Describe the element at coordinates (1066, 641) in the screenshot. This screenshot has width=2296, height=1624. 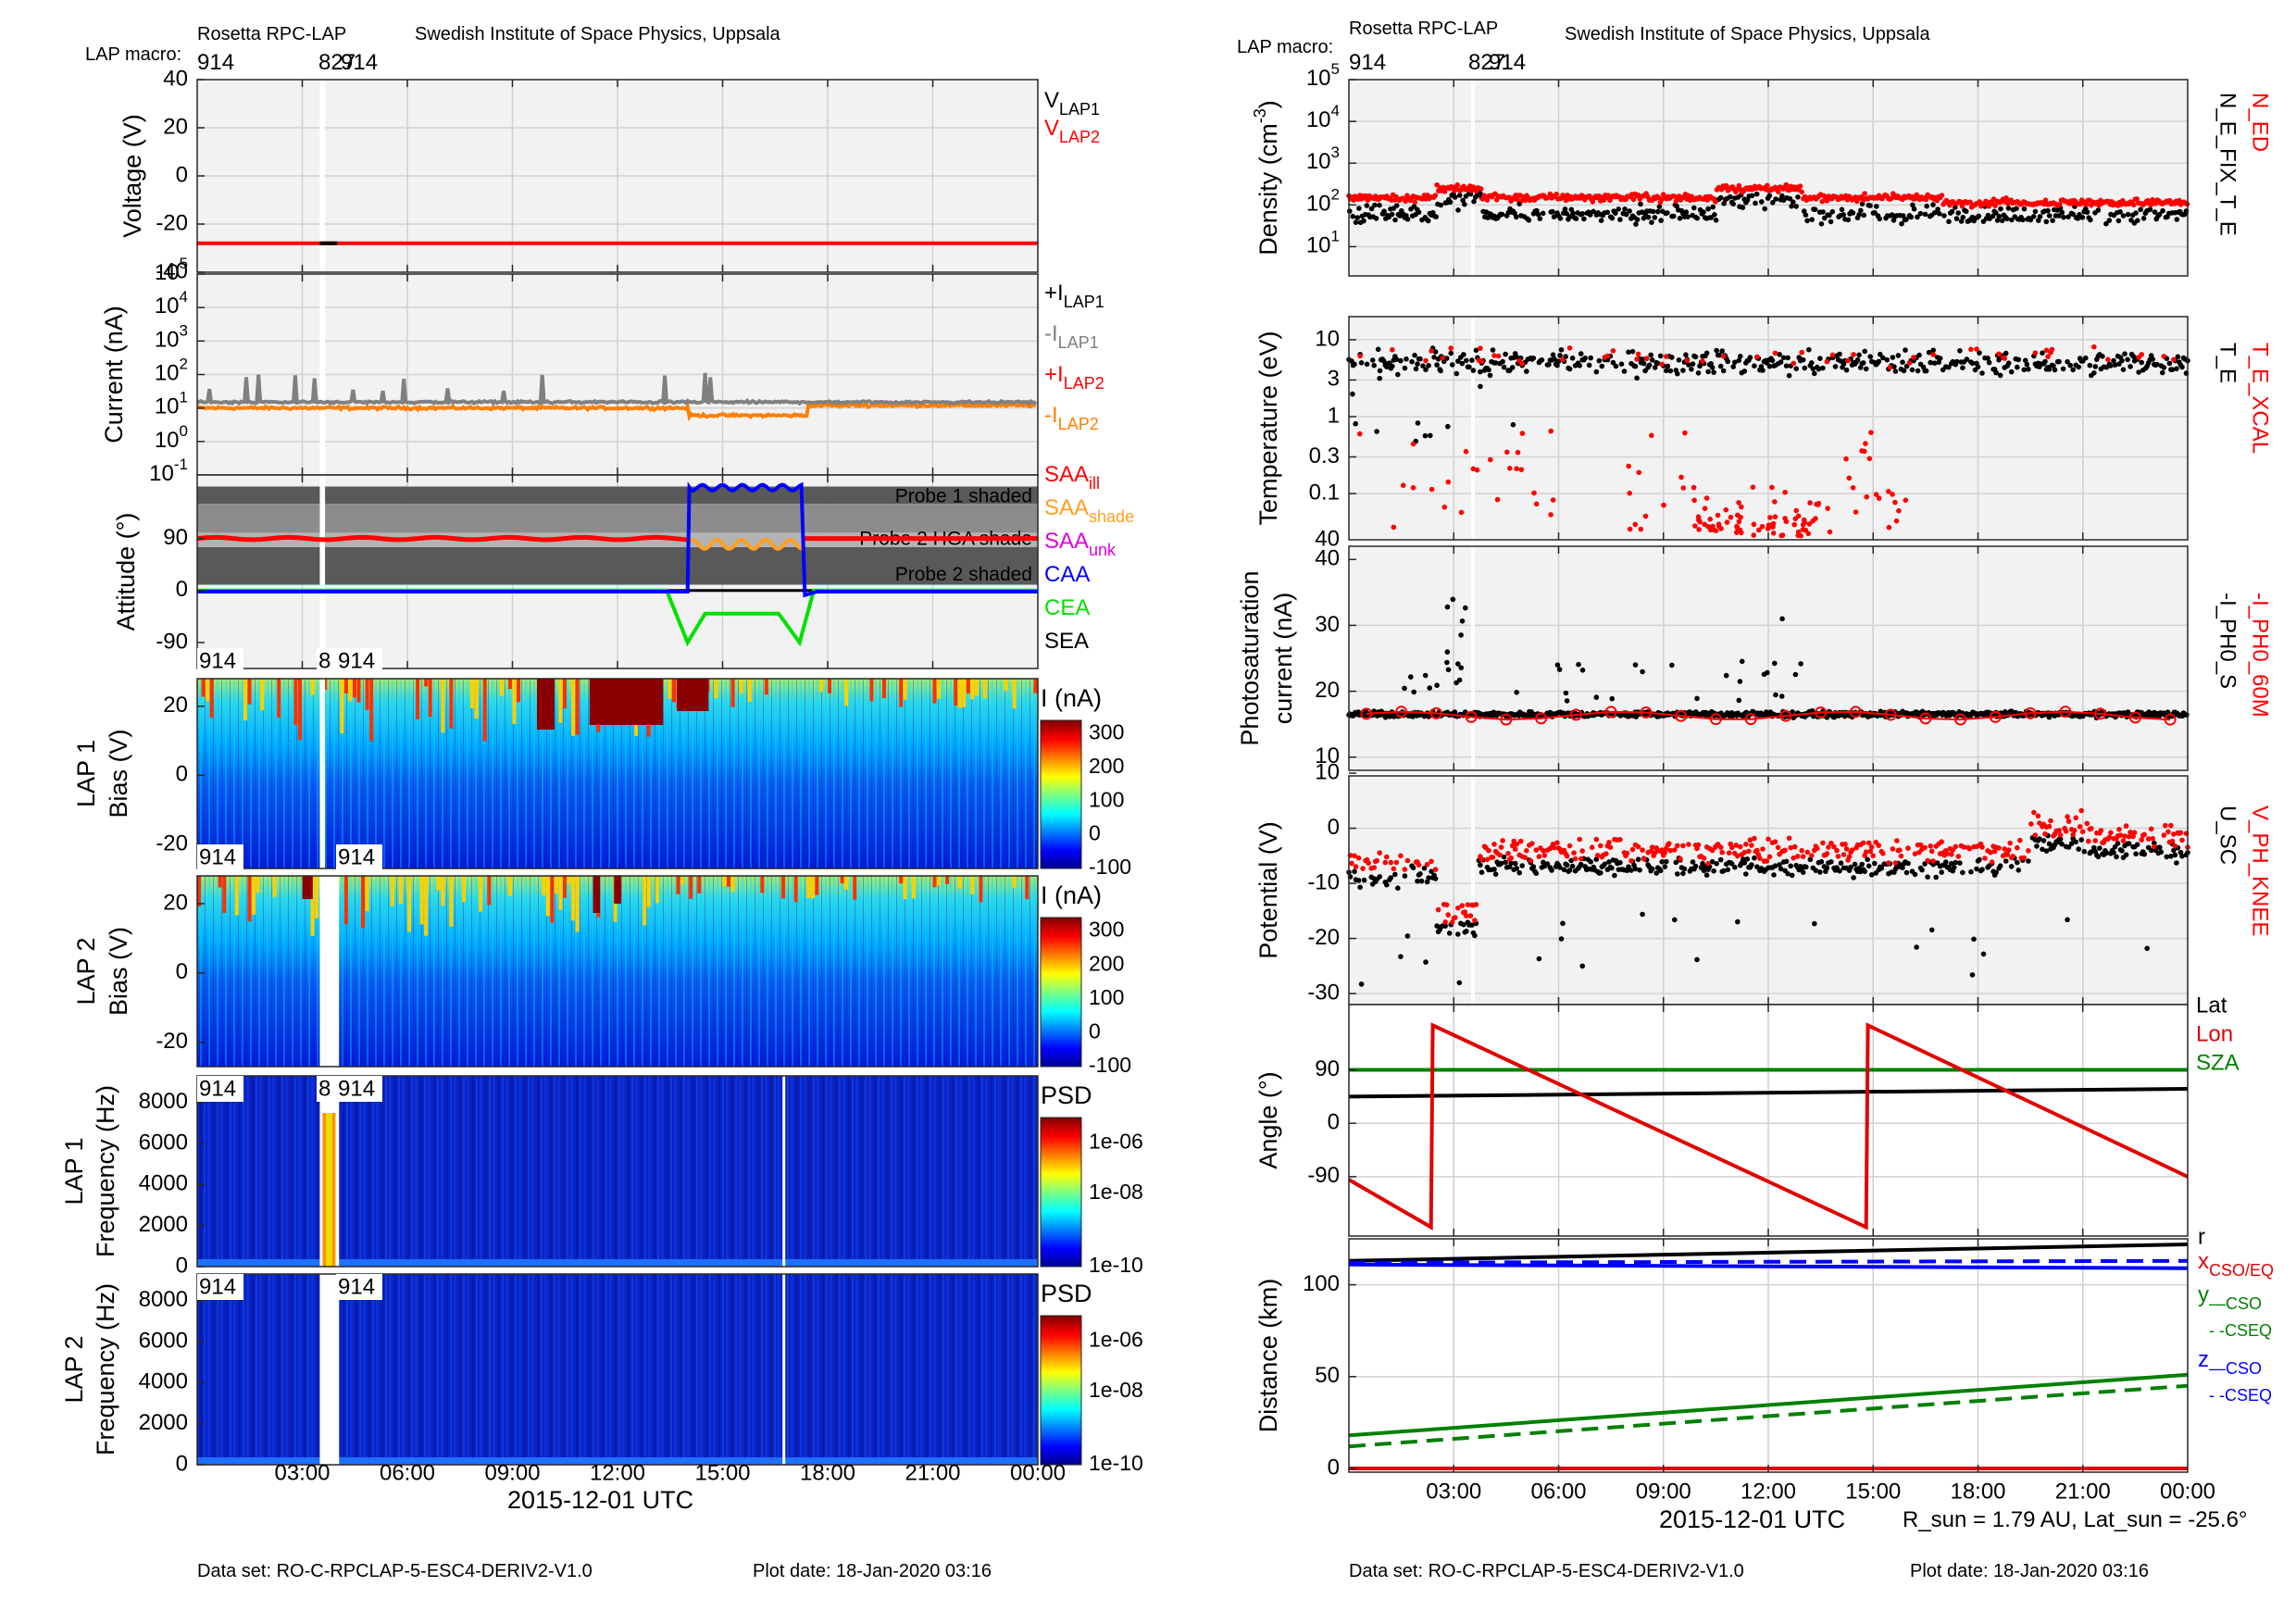
I see `legend-attitude-5: SEA` at that location.